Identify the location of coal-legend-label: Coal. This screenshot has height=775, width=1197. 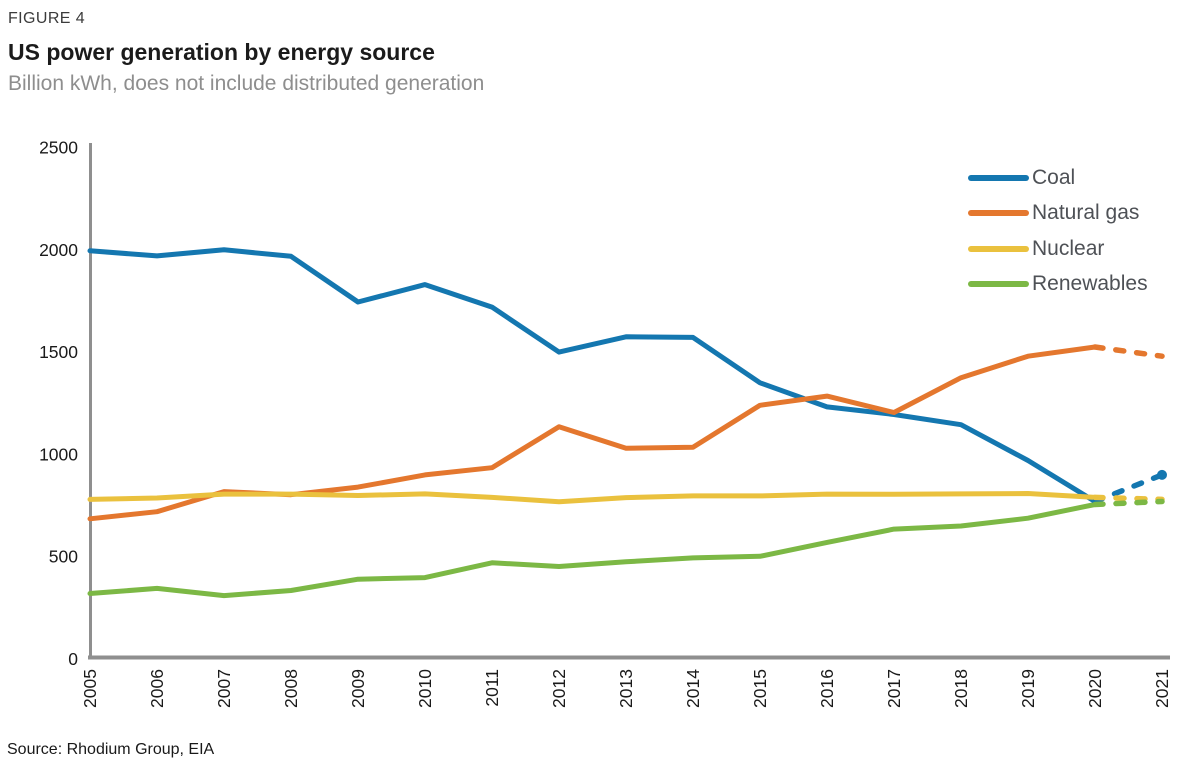
(1054, 177).